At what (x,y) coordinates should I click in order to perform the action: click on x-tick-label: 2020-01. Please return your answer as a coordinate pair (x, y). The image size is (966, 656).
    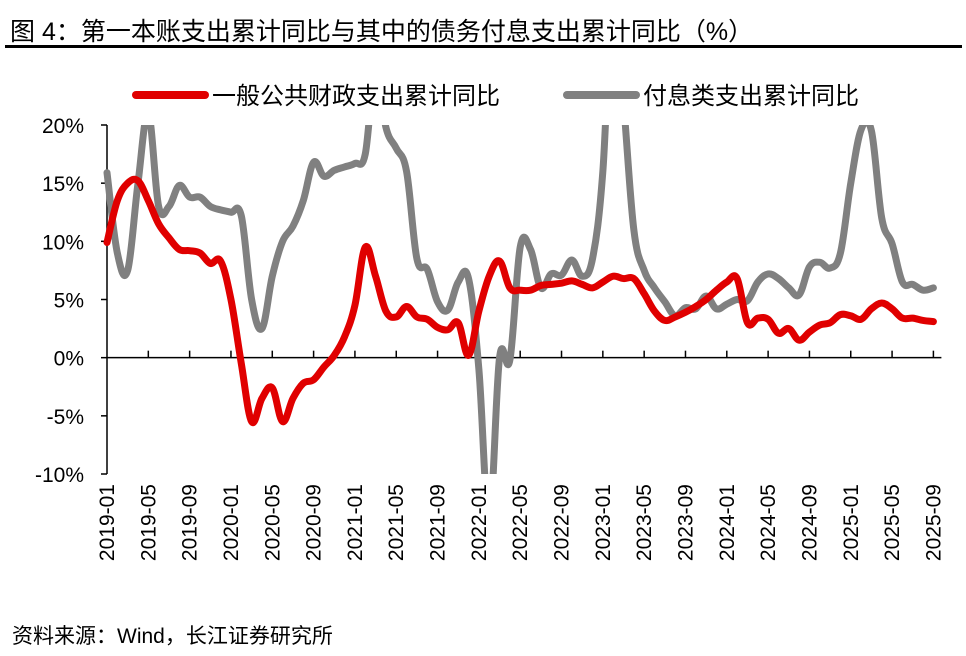
    Looking at the image, I should click on (231, 522).